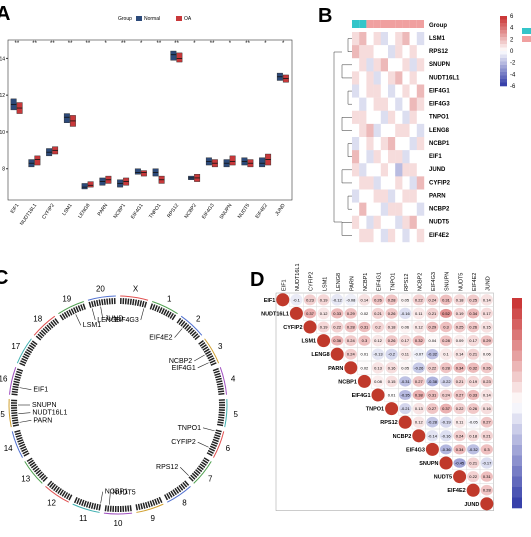  Describe the element at coordinates (419, 327) in the screenshot. I see `corr-label: 0.12` at that location.